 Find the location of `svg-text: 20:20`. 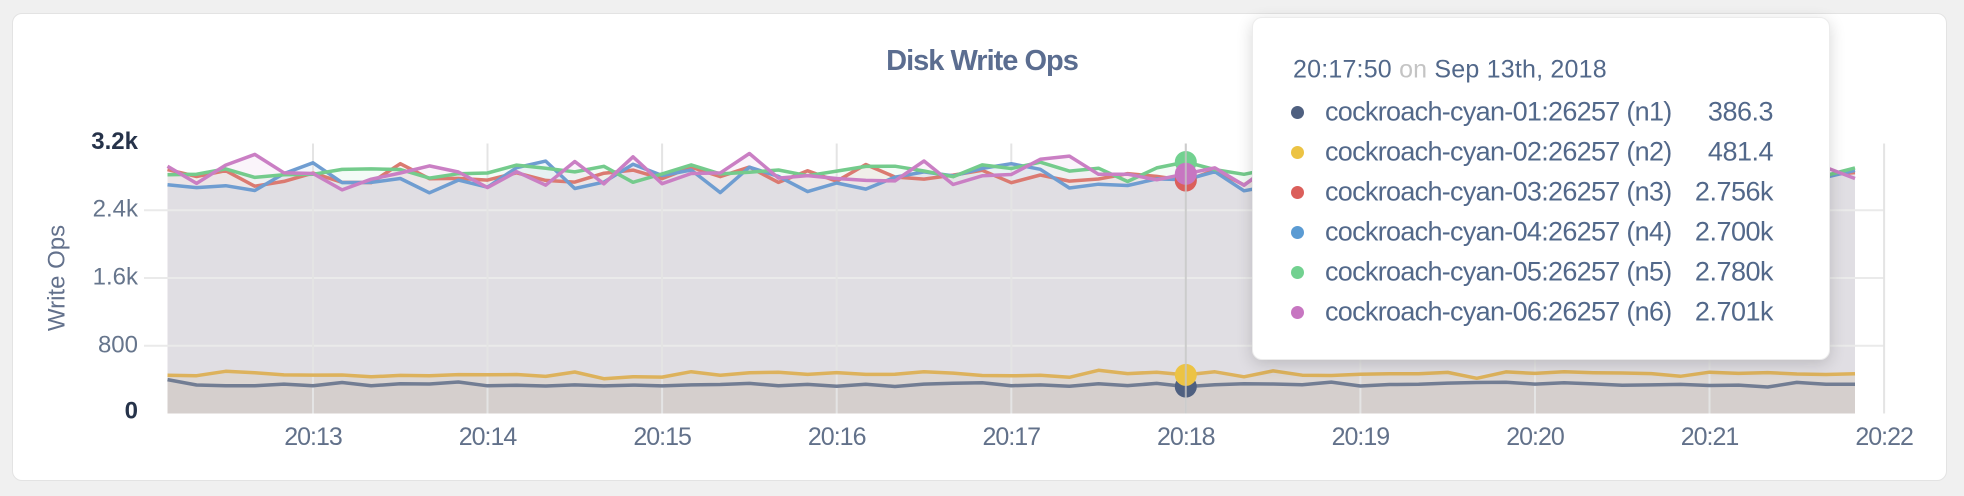

svg-text: 20:20 is located at coordinates (1535, 437).